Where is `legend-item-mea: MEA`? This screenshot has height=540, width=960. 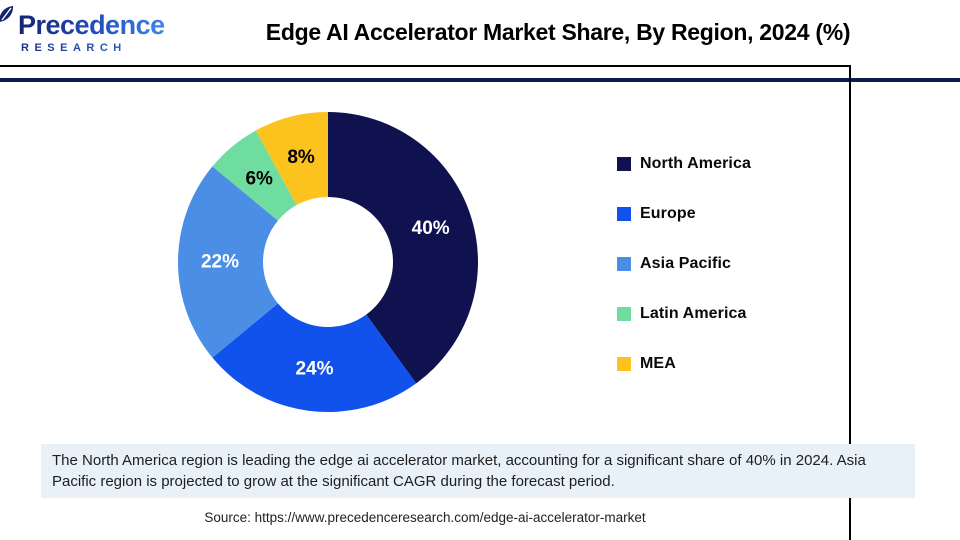
legend-item-mea: MEA is located at coordinates (684, 364).